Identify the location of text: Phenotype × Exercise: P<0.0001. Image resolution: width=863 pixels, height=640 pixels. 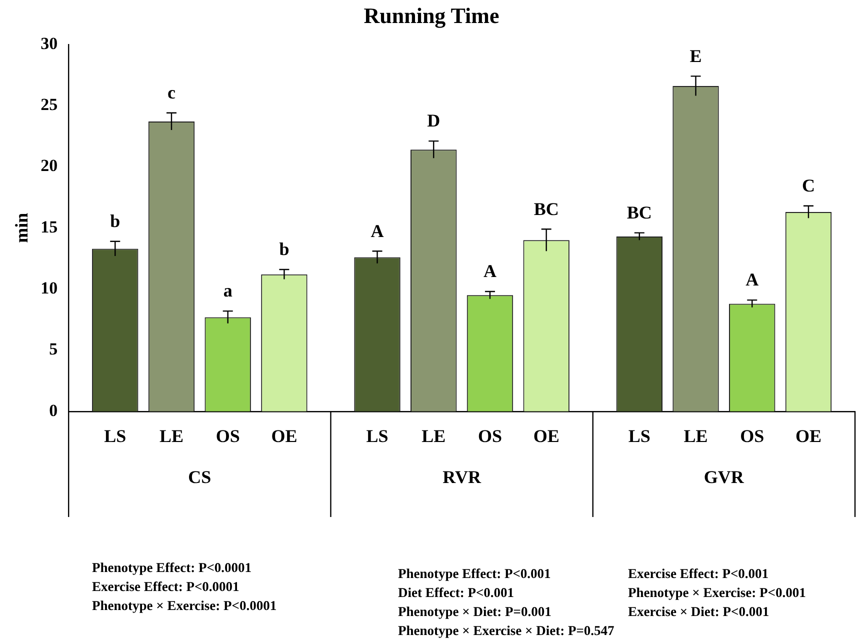
(184, 606).